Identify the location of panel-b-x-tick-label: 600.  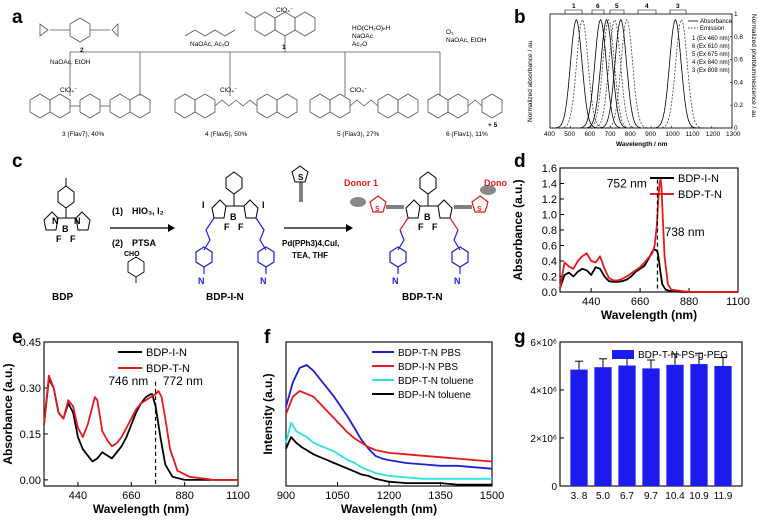
(589, 134).